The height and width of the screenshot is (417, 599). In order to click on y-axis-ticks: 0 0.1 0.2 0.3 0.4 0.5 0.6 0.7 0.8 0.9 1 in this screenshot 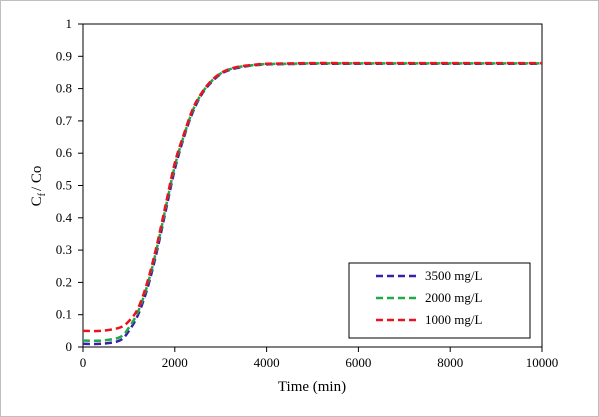, I will do `click(69, 185)`.